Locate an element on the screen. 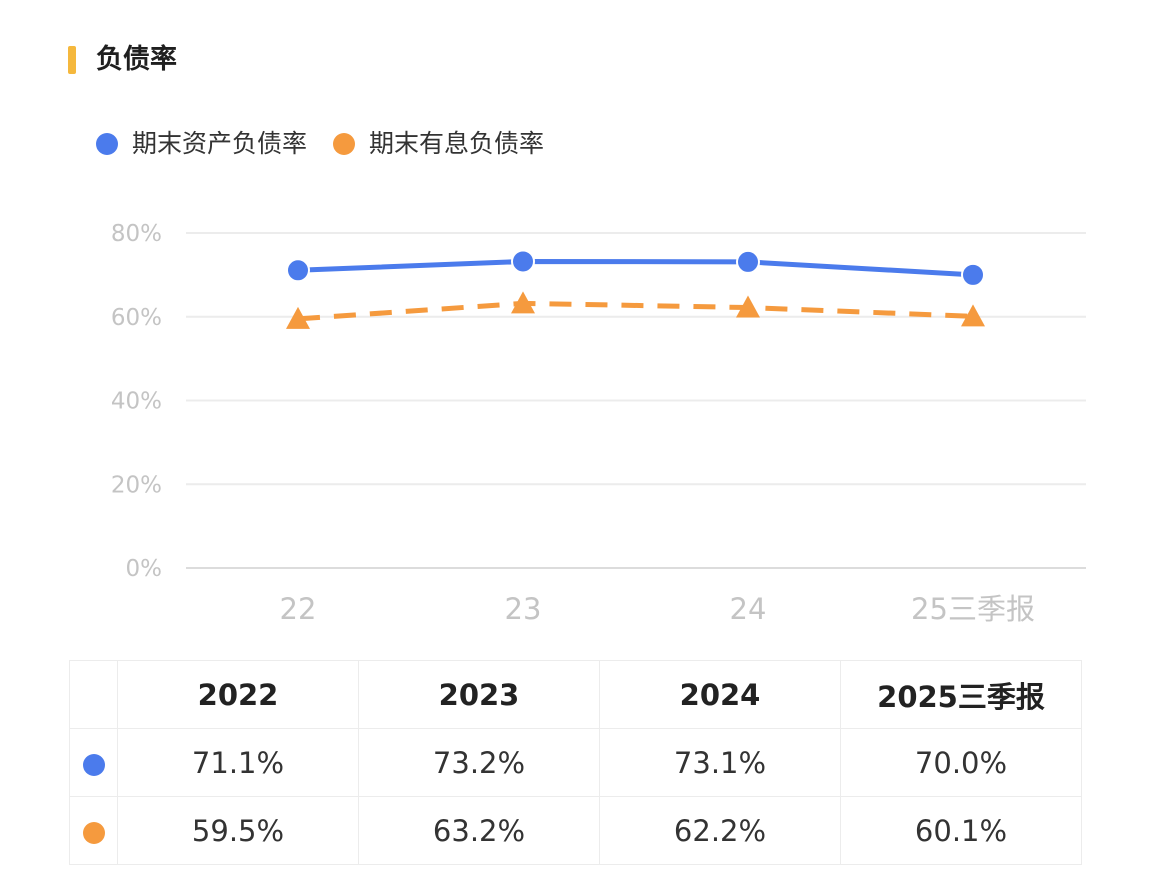 Image resolution: width=1154 pixels, height=889 pixels. y-tick-label: 0% is located at coordinates (144, 569).